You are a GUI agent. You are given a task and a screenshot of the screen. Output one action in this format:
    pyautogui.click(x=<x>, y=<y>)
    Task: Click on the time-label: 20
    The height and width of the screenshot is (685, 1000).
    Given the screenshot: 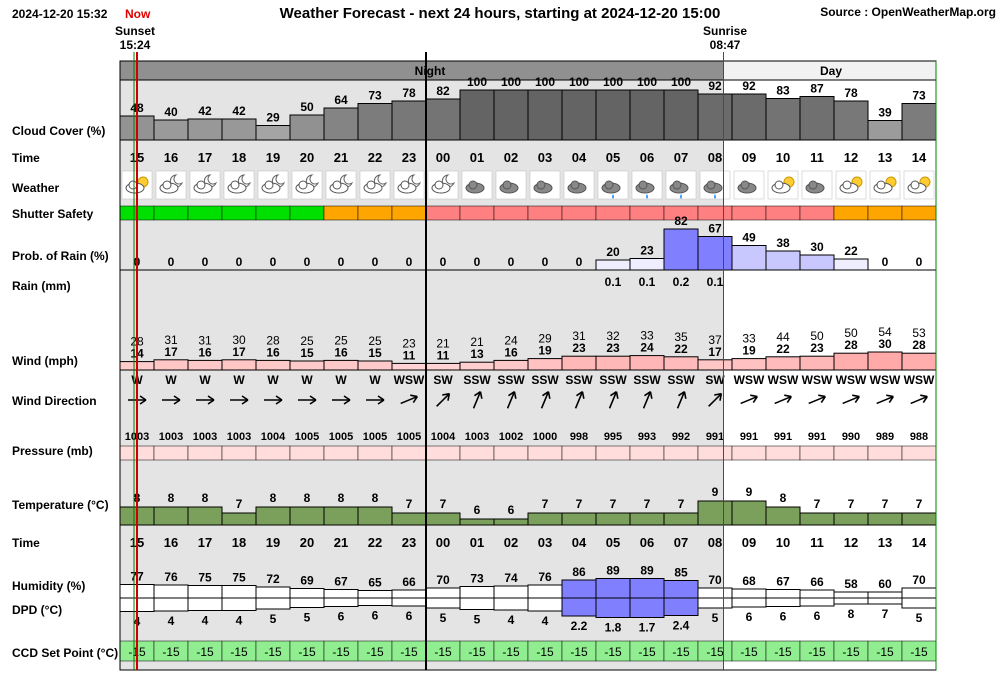 What is the action you would take?
    pyautogui.click(x=307, y=157)
    